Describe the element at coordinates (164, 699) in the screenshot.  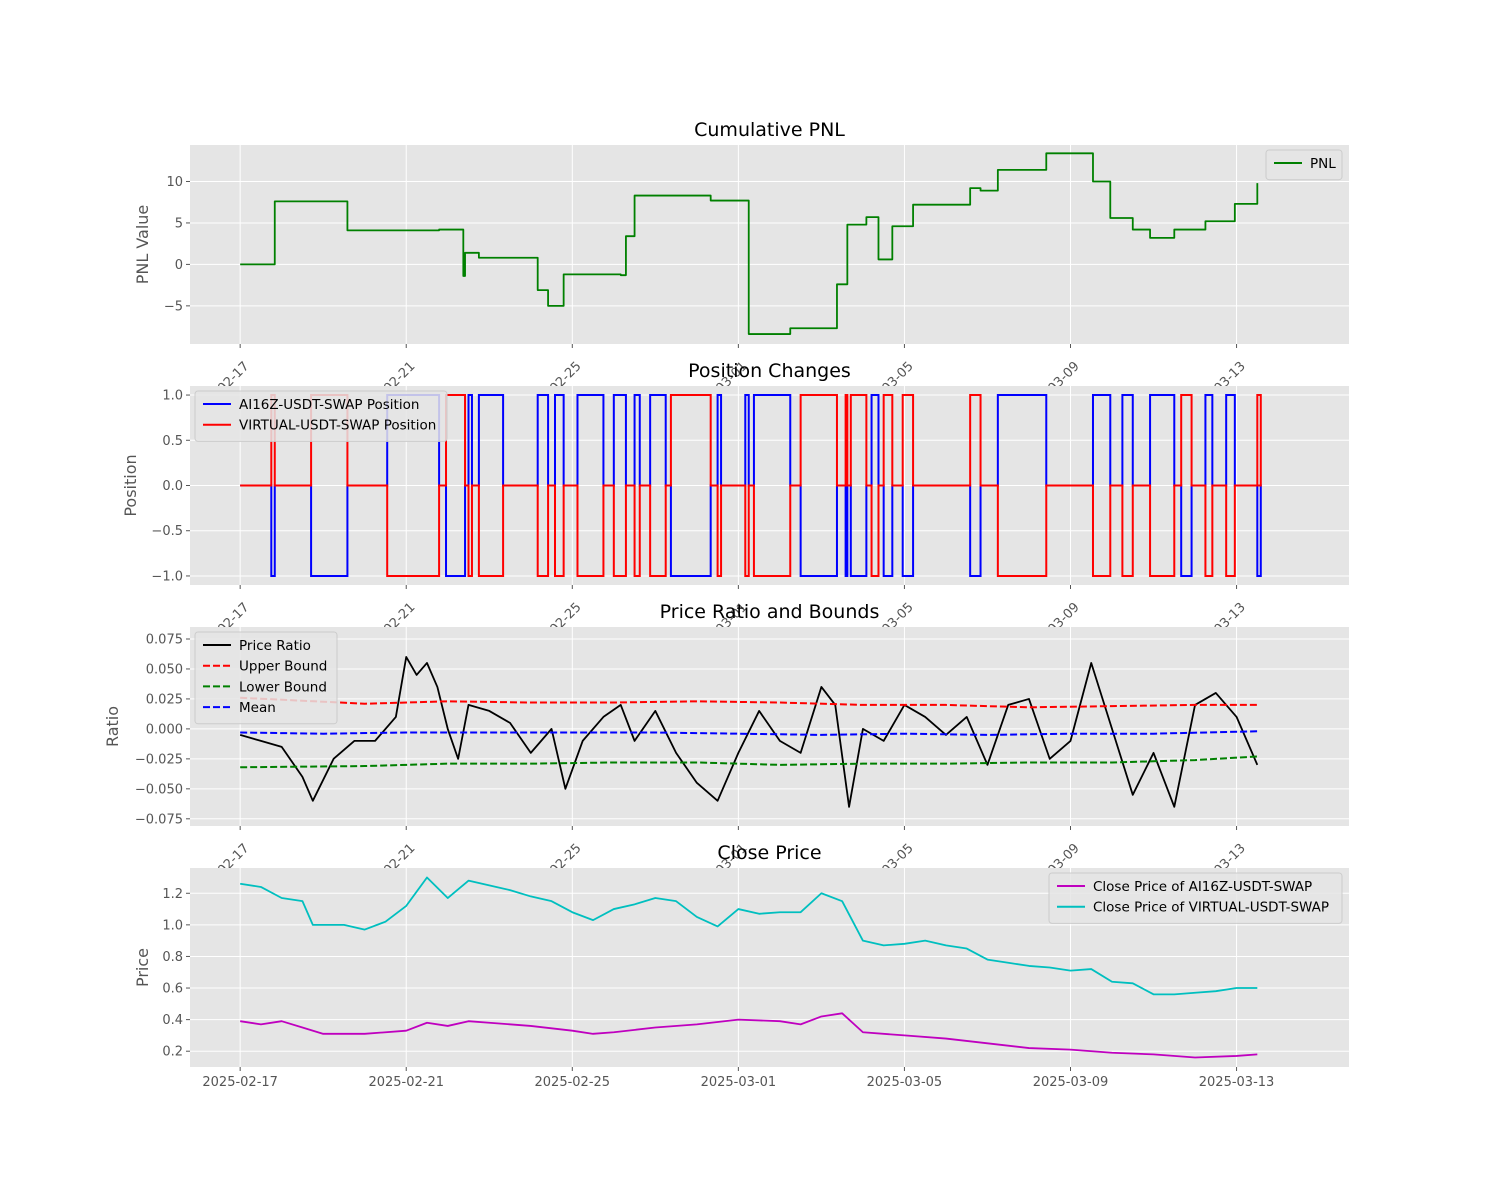
I see `y-tick-label: 0.025` at that location.